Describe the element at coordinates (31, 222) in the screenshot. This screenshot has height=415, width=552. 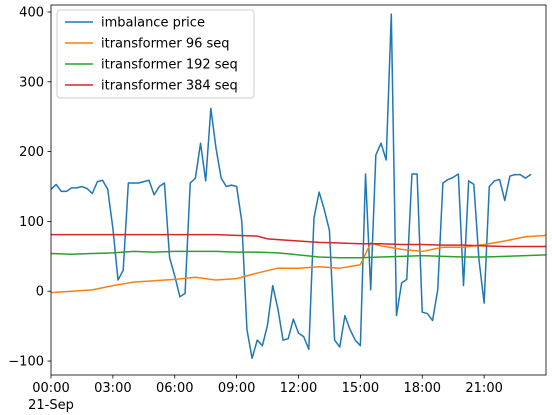
I see `y-tick-label: 100` at that location.